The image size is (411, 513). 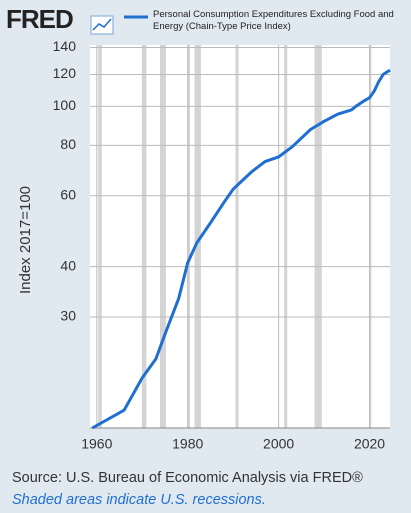 What do you see at coordinates (96, 444) in the screenshot?
I see `x-tick-label: 1960` at bounding box center [96, 444].